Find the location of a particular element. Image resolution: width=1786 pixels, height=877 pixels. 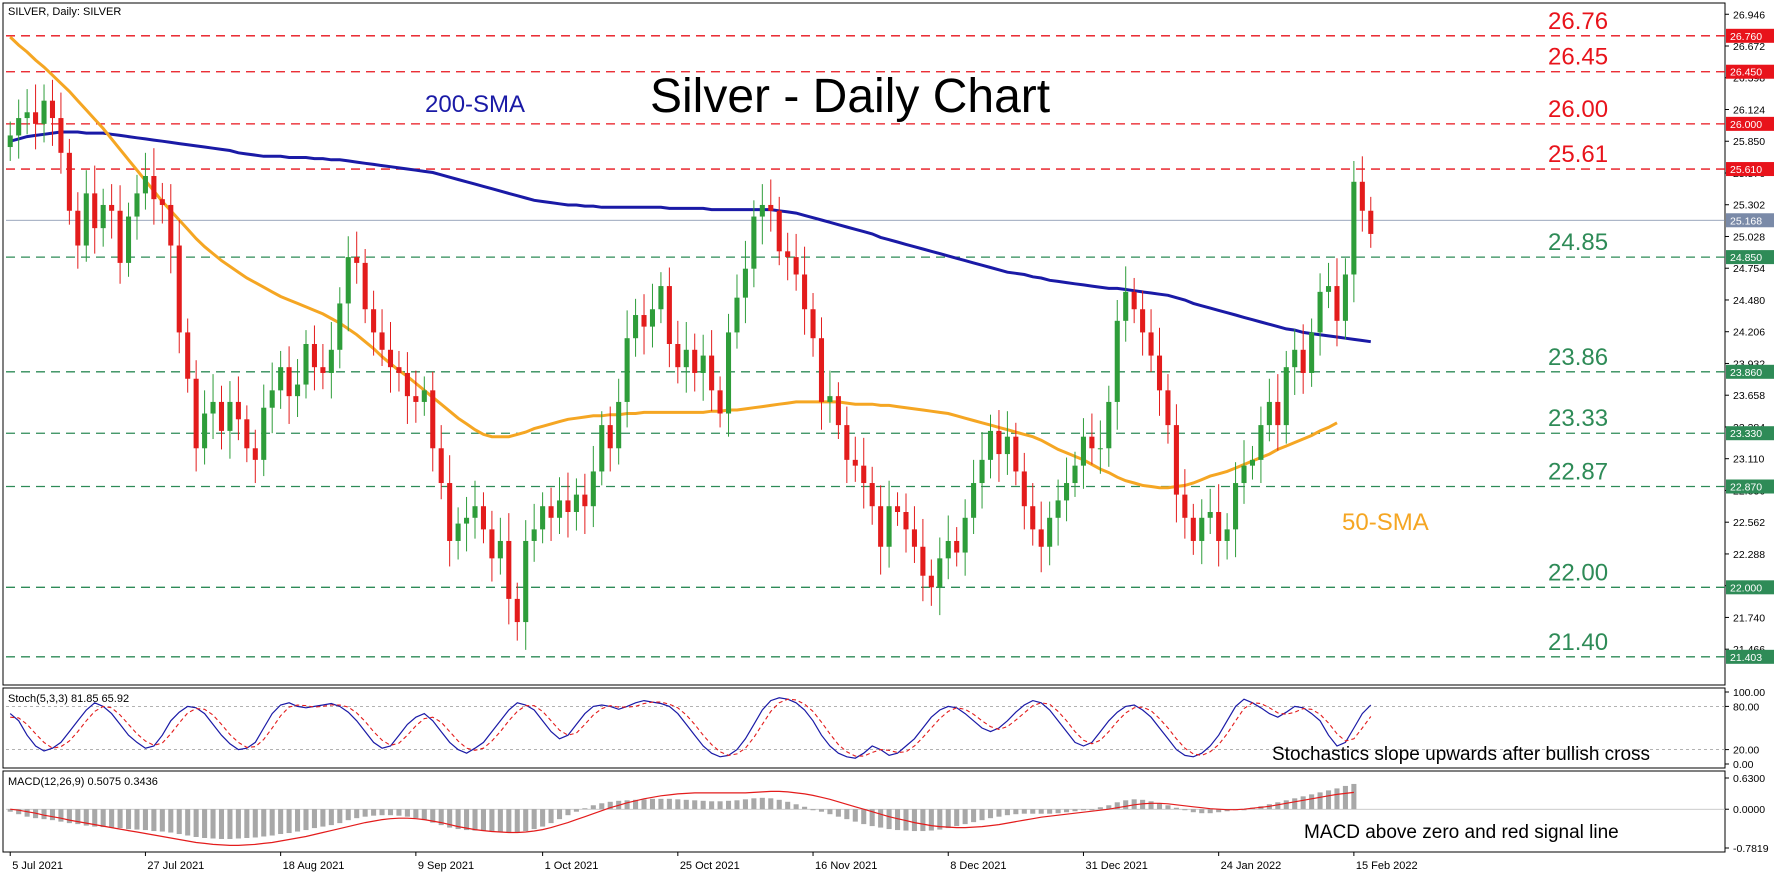

price-tick-label: 23.658 is located at coordinates (1749, 396).